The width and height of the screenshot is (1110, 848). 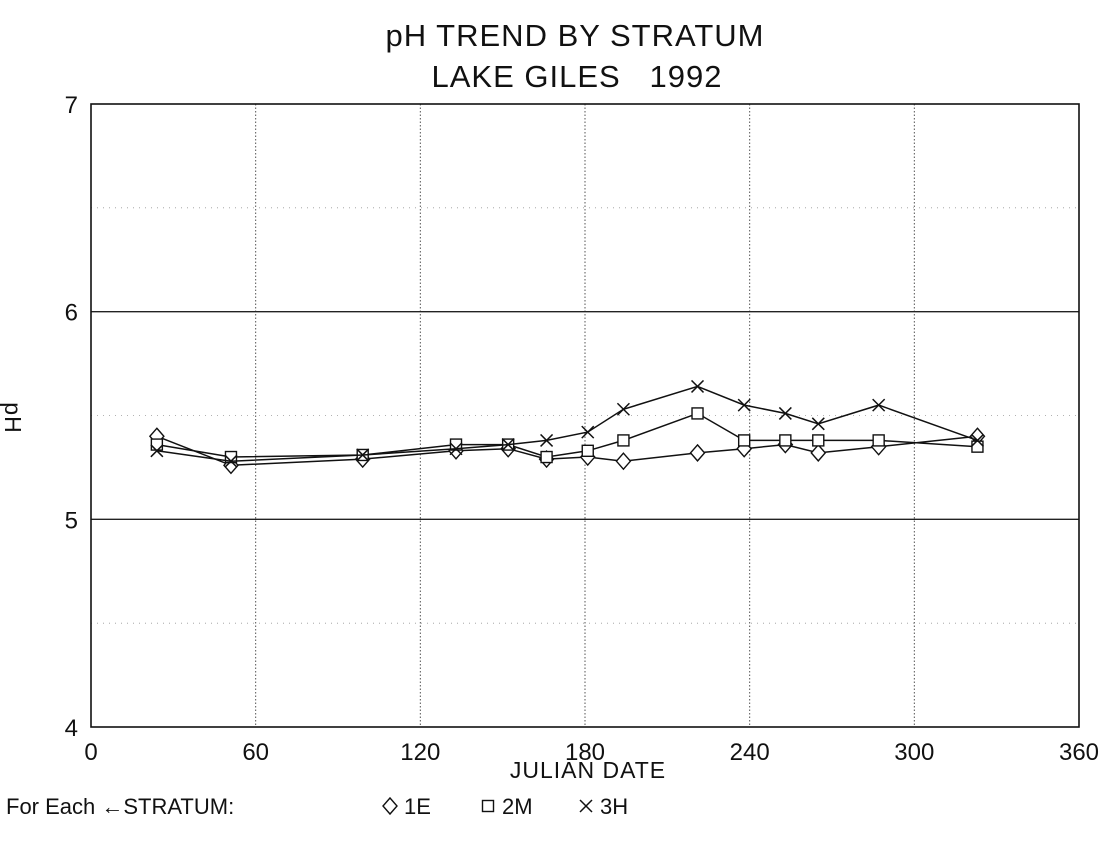 What do you see at coordinates (120, 806) in the screenshot?
I see `legend-prefix: For Each ←STRATUM:` at bounding box center [120, 806].